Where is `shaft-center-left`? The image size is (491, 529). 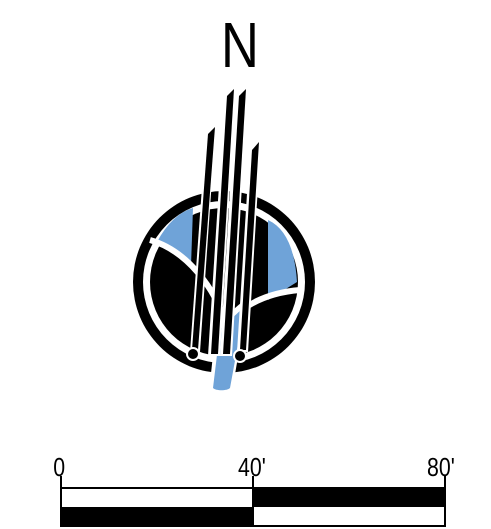 shaft-center-left is located at coordinates (222, 221).